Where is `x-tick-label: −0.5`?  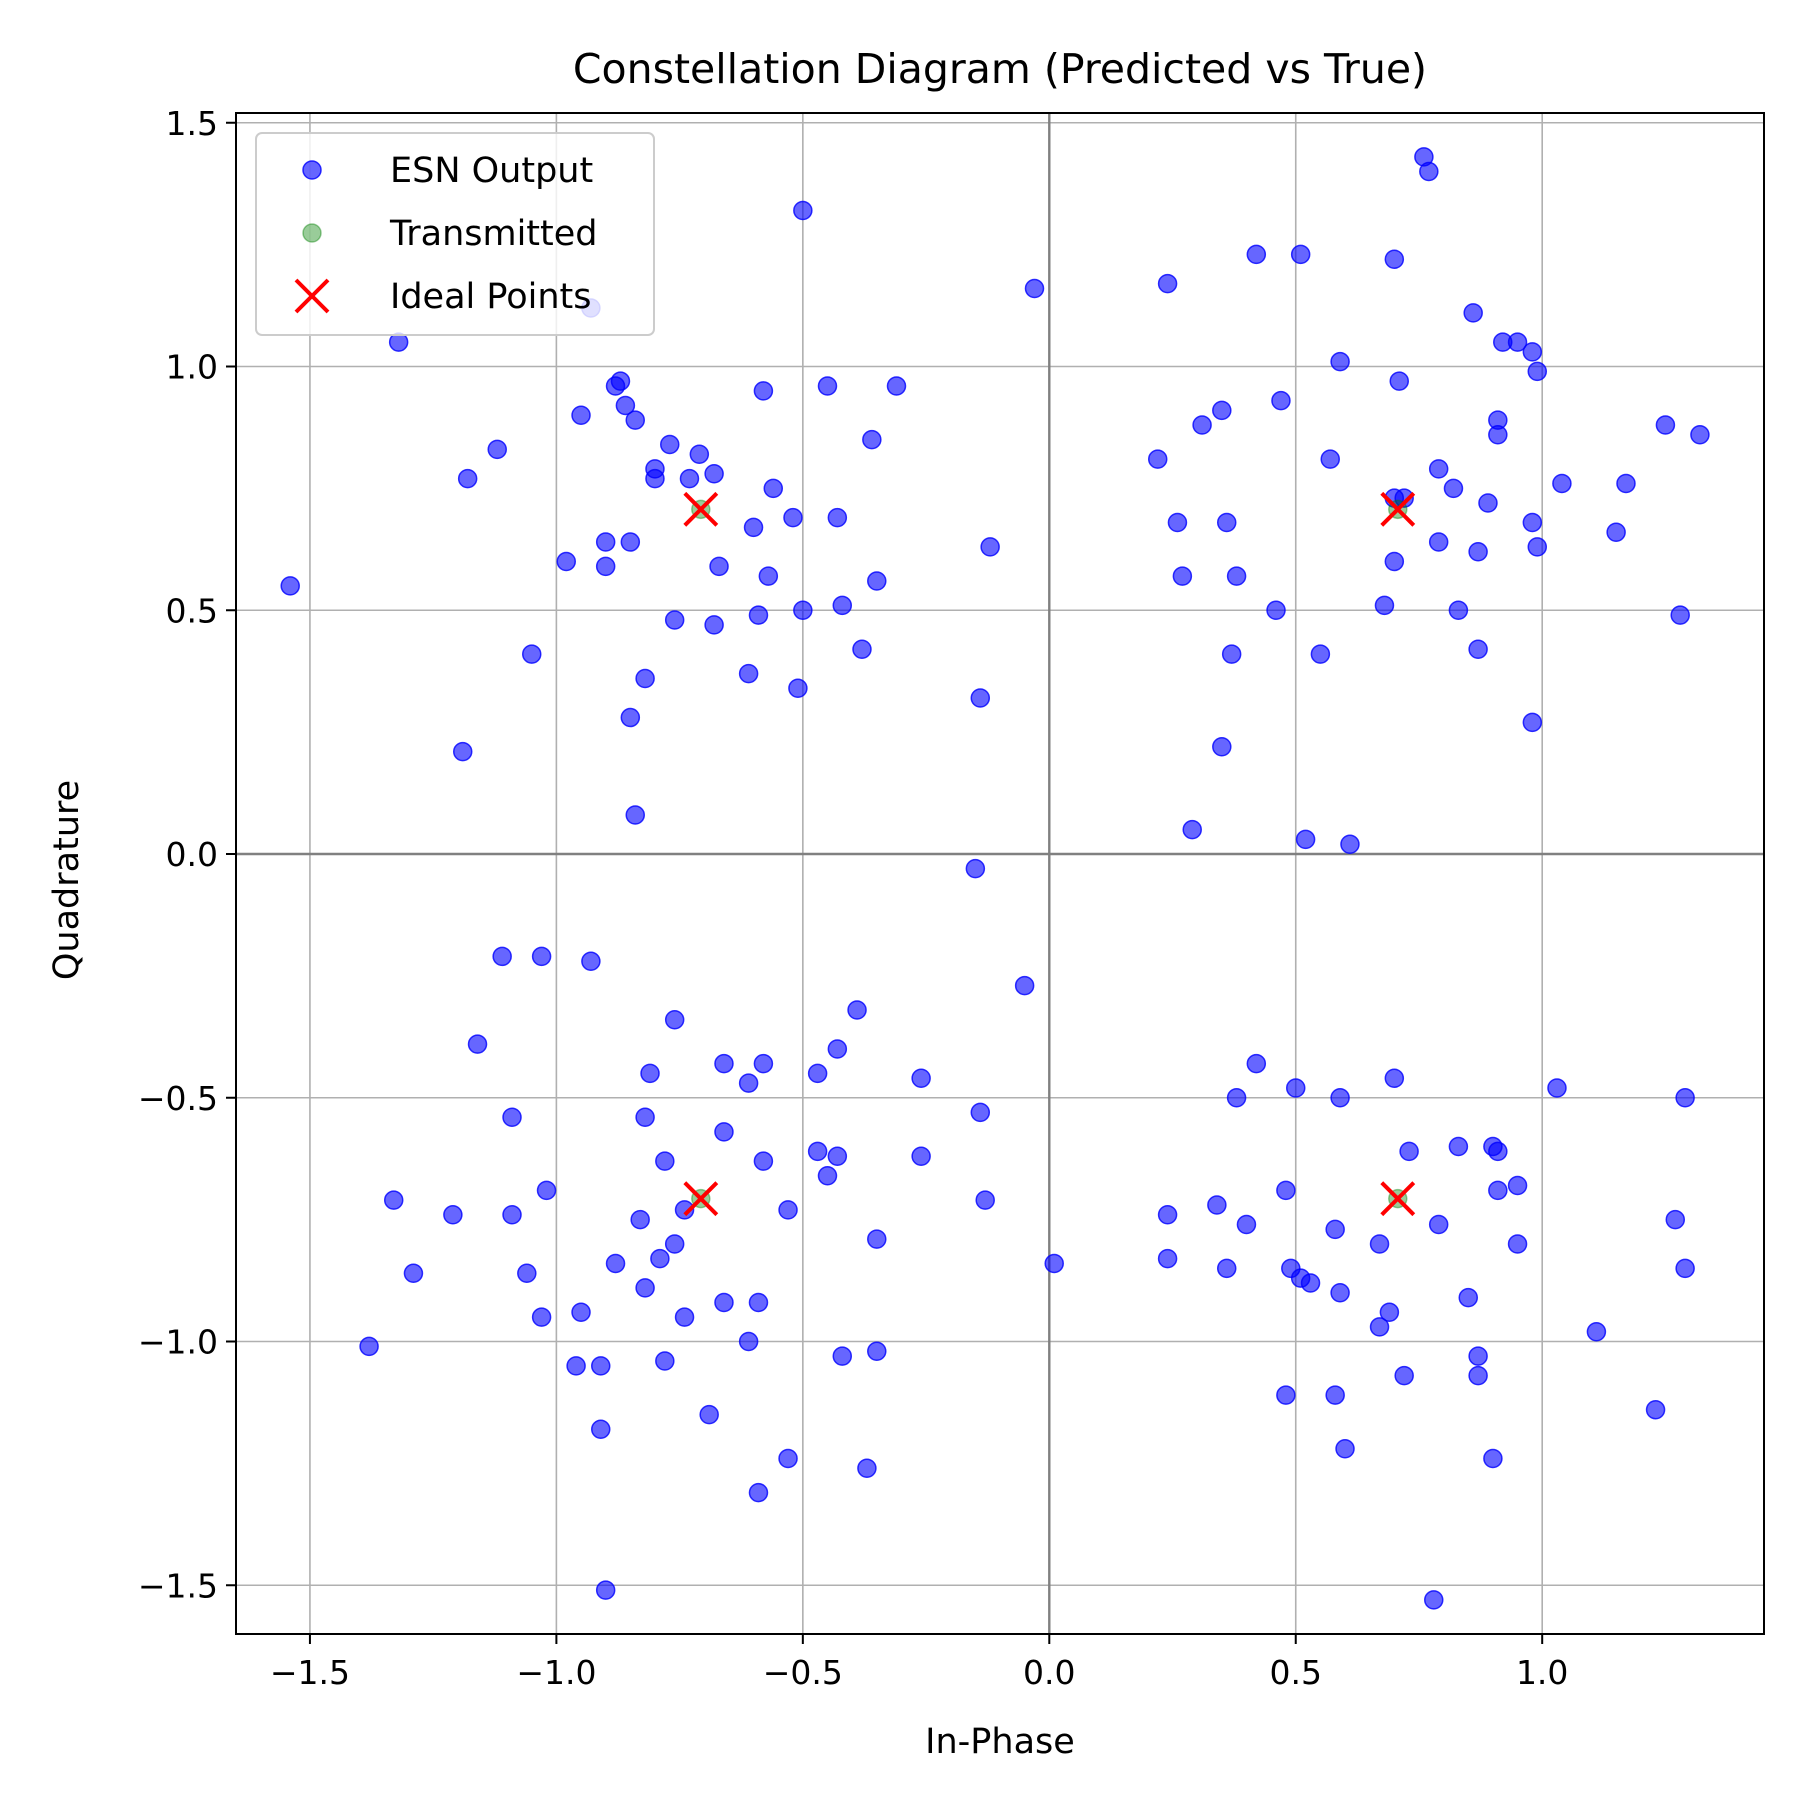 x-tick-label: −0.5 is located at coordinates (803, 1672).